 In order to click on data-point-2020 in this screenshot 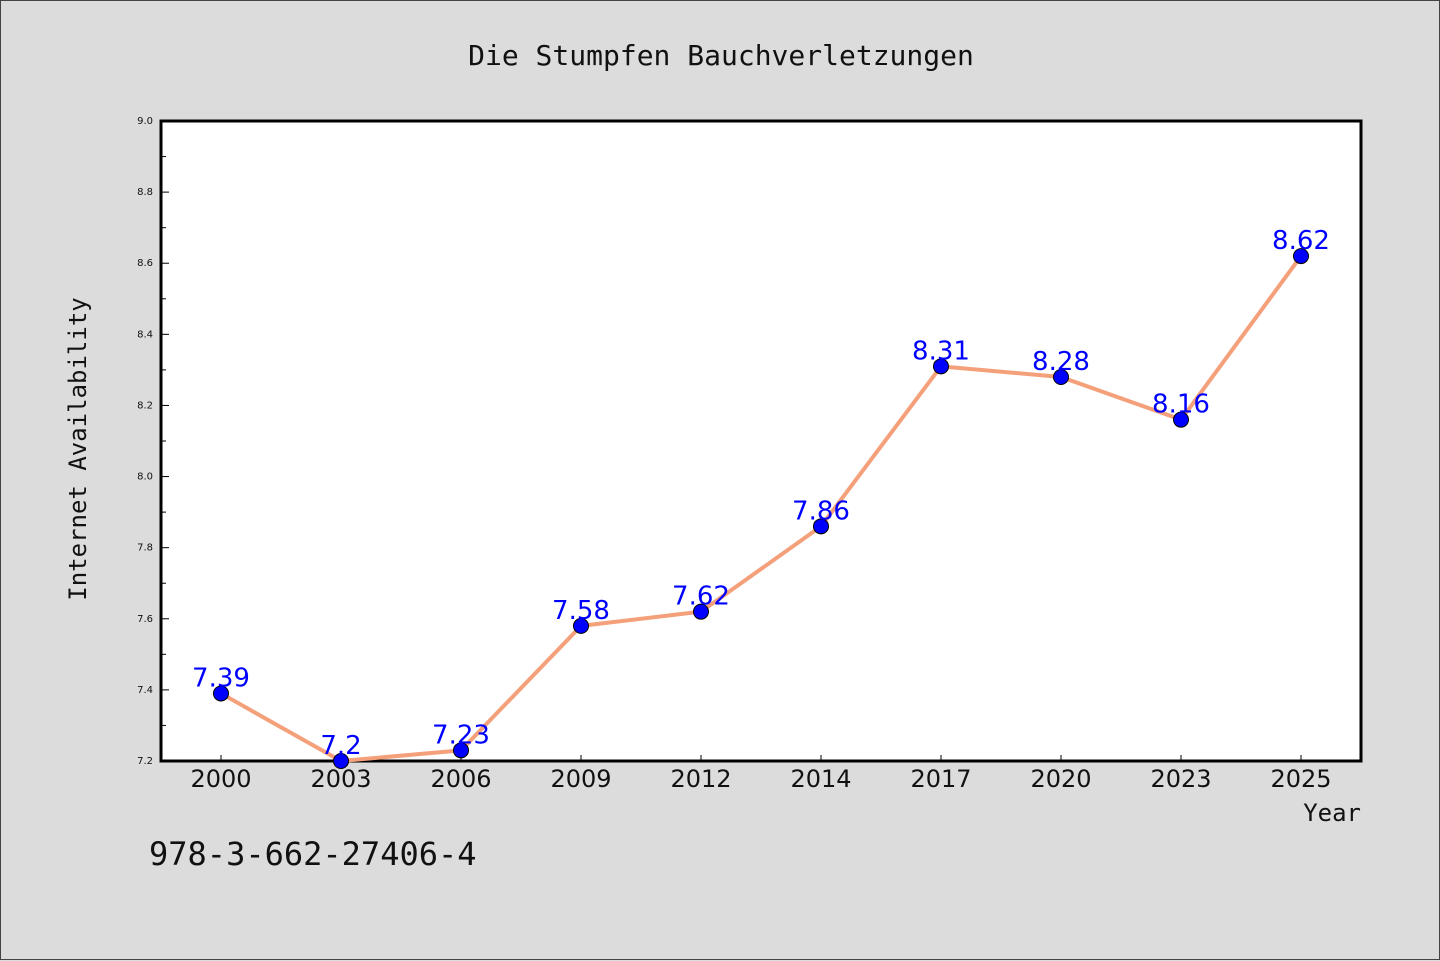, I will do `click(1061, 377)`.